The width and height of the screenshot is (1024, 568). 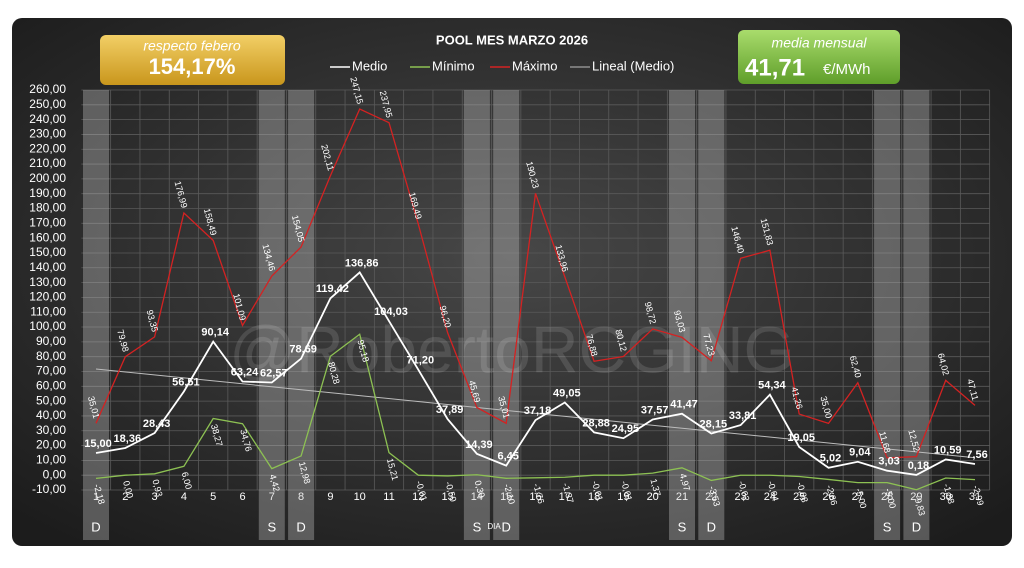 What do you see at coordinates (801, 438) in the screenshot?
I see `value-label: 19,05` at bounding box center [801, 438].